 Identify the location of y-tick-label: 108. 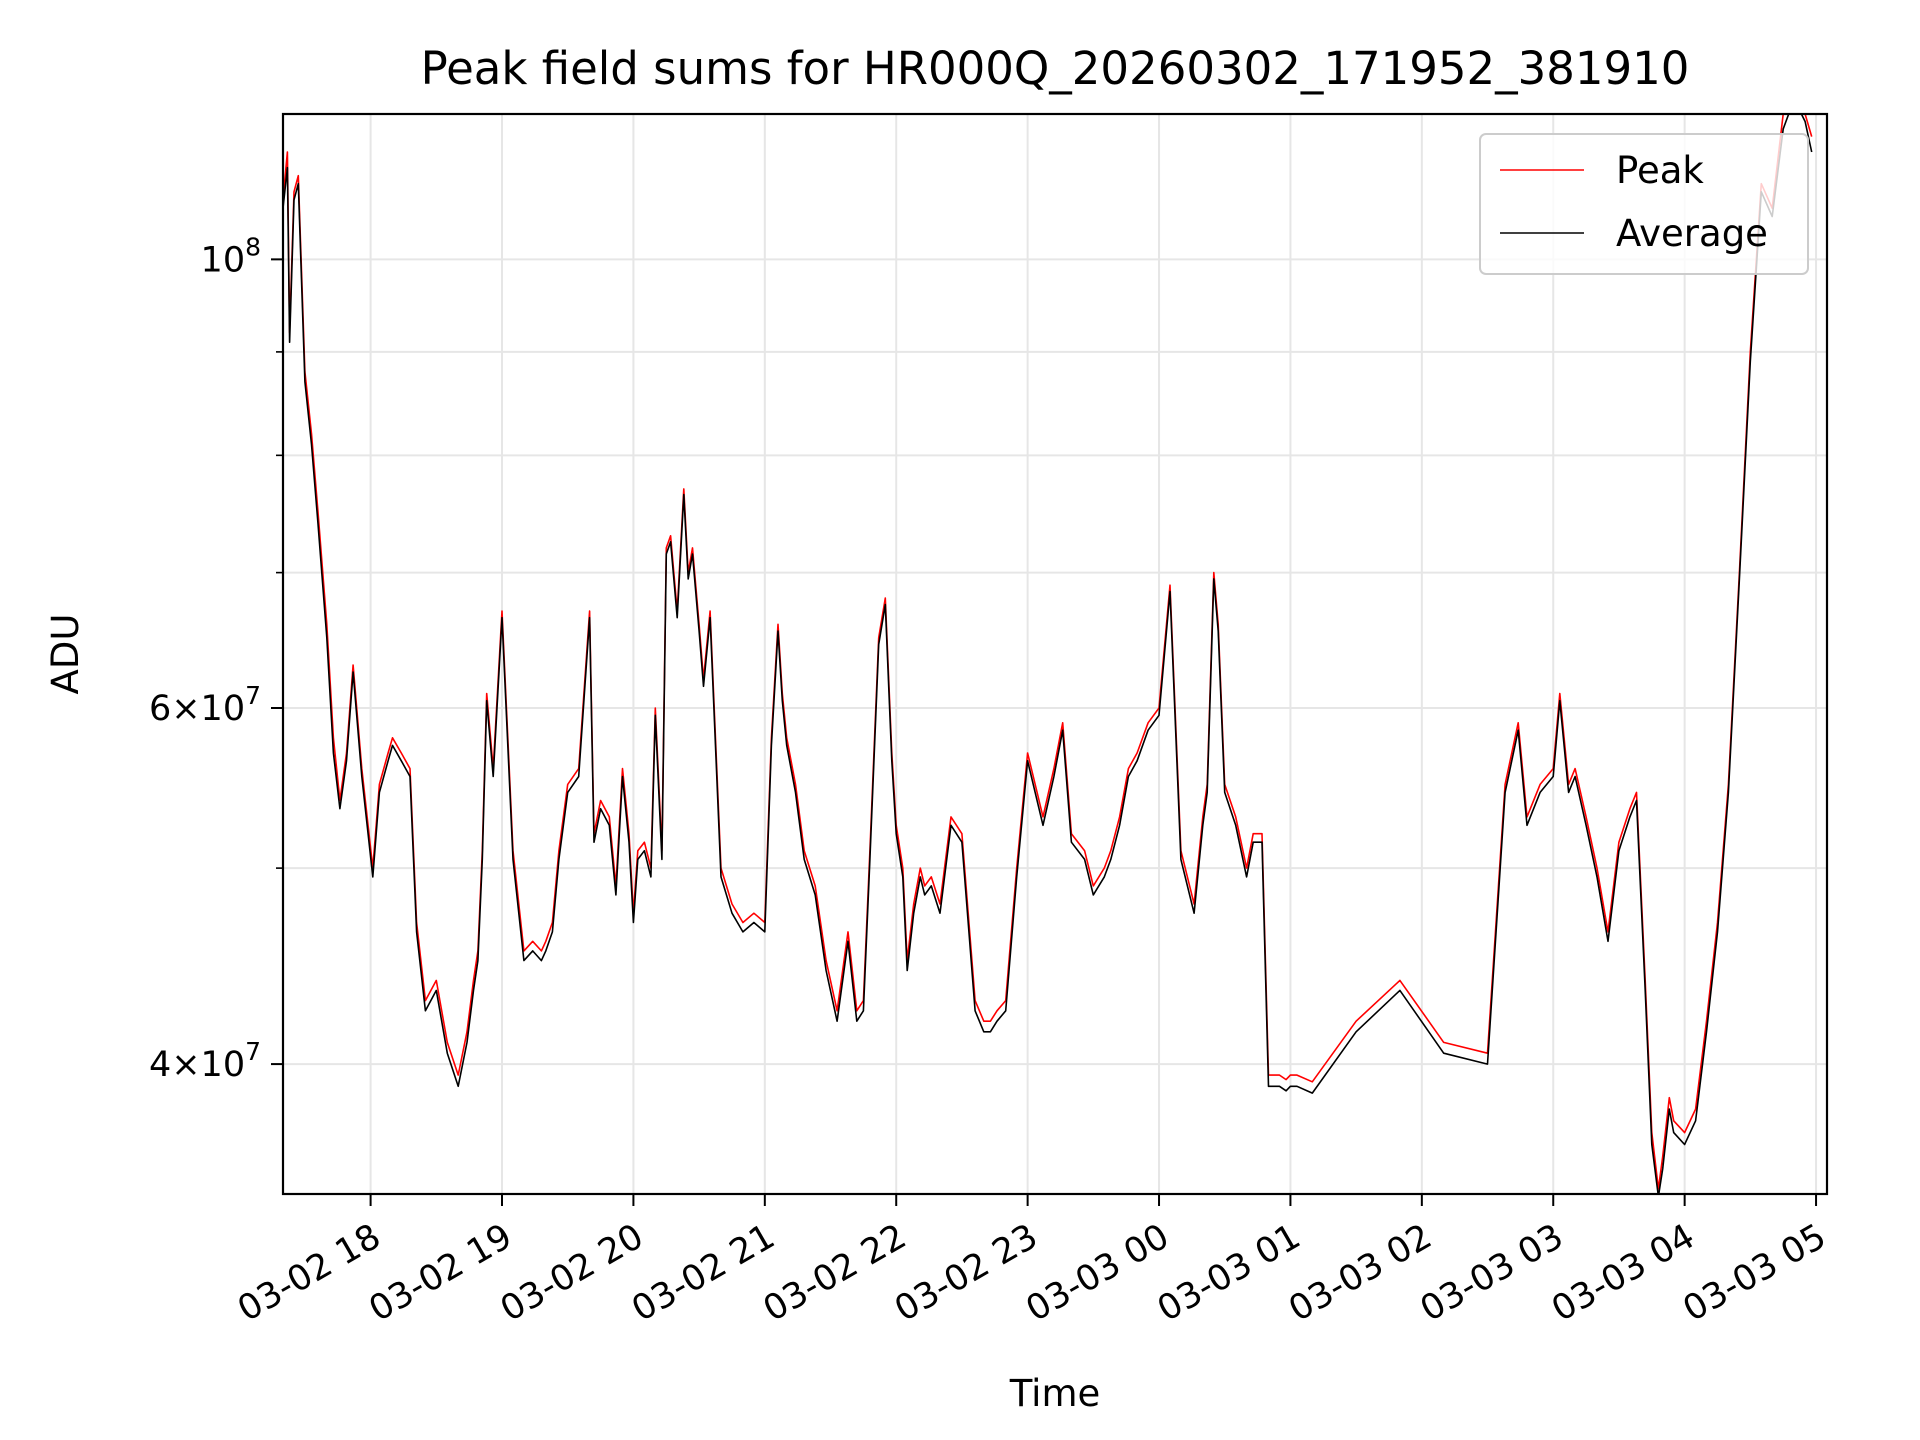
(231, 256).